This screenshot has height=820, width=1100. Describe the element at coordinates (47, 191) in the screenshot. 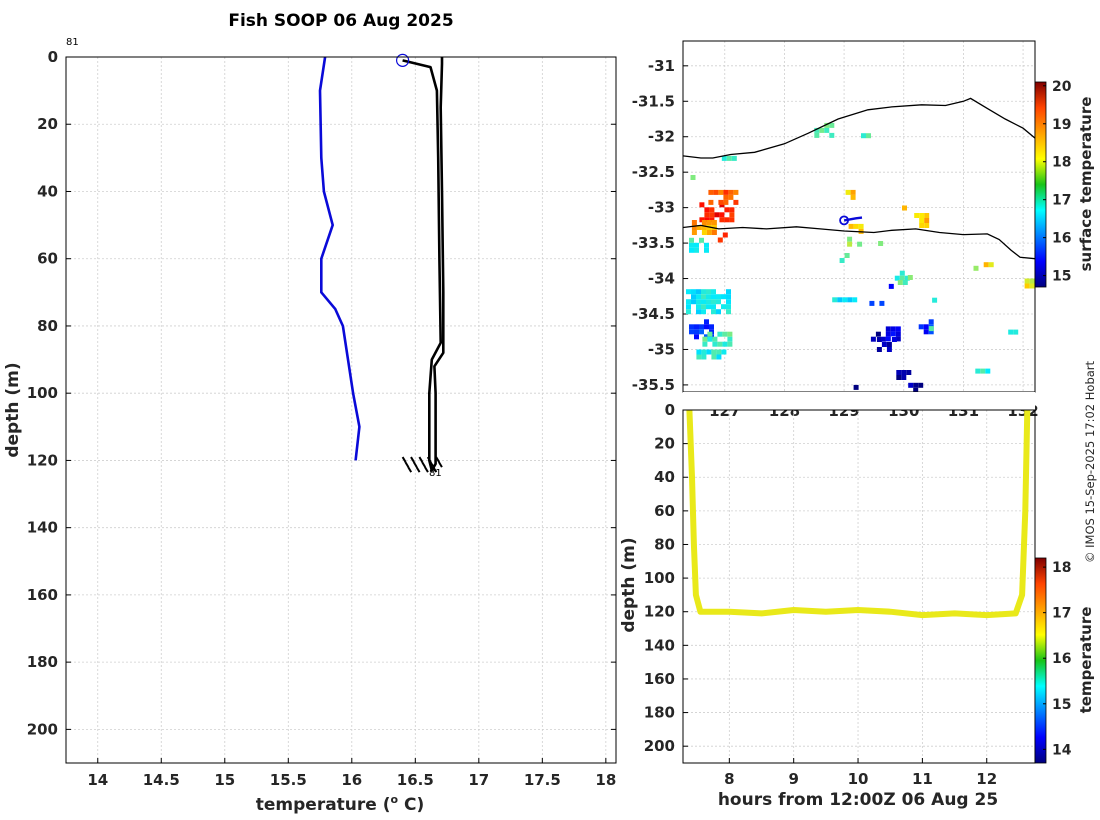

I see `profile-y-tick-label: 40` at that location.